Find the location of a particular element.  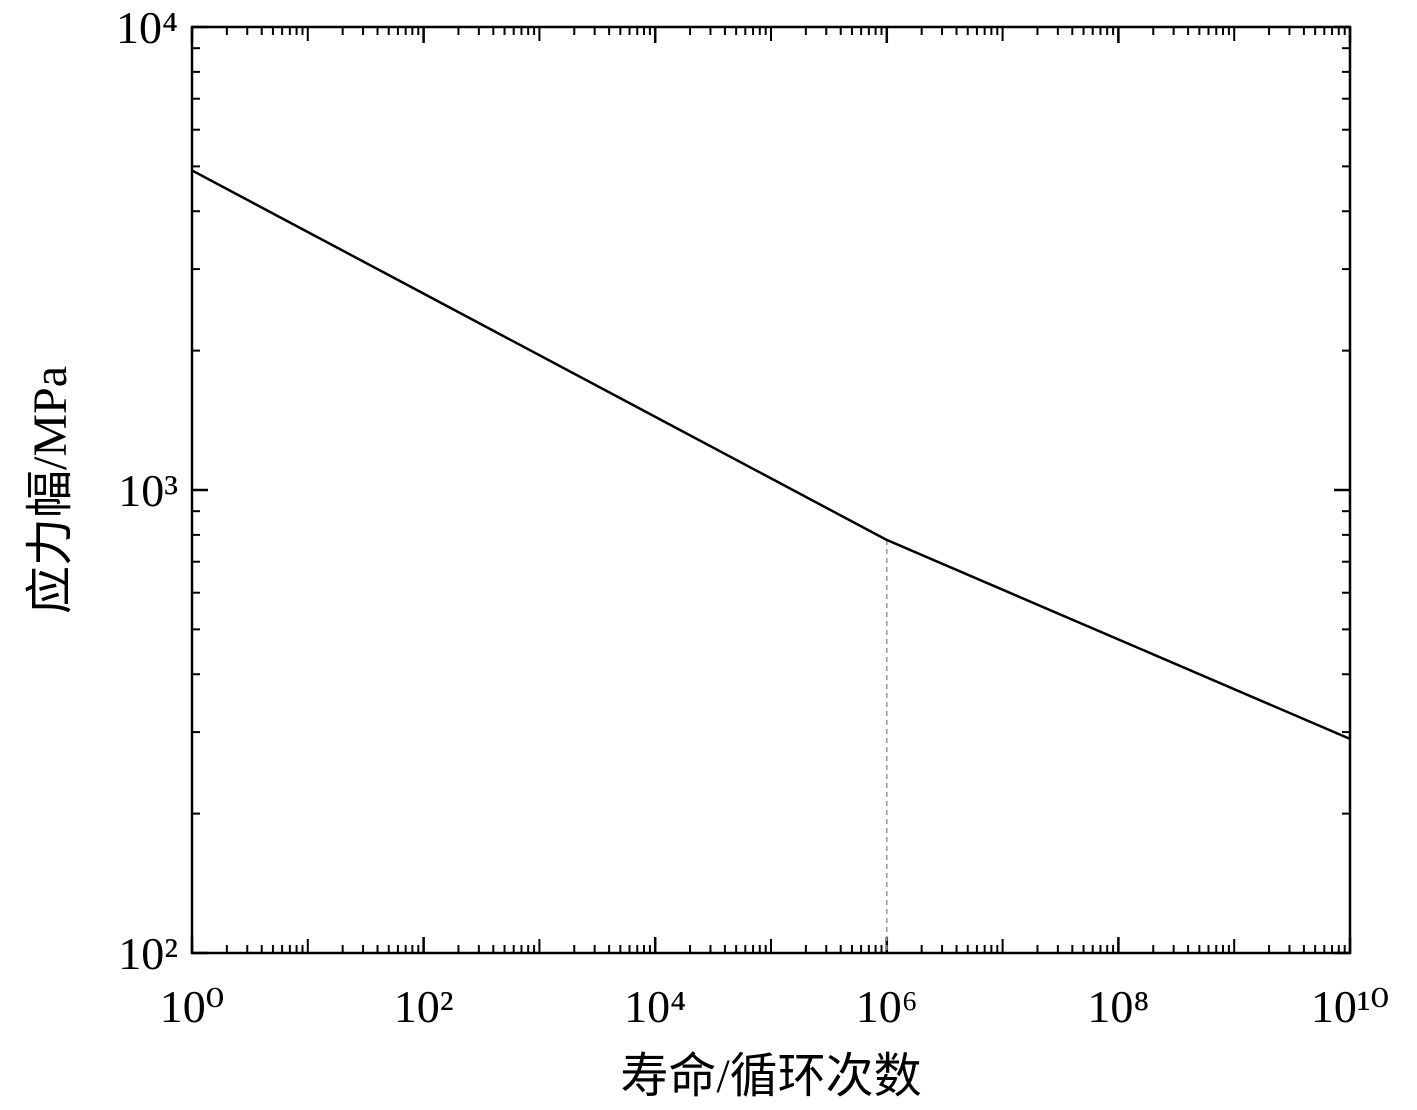

x-tick-label: 10⁸ is located at coordinates (1118, 1006).